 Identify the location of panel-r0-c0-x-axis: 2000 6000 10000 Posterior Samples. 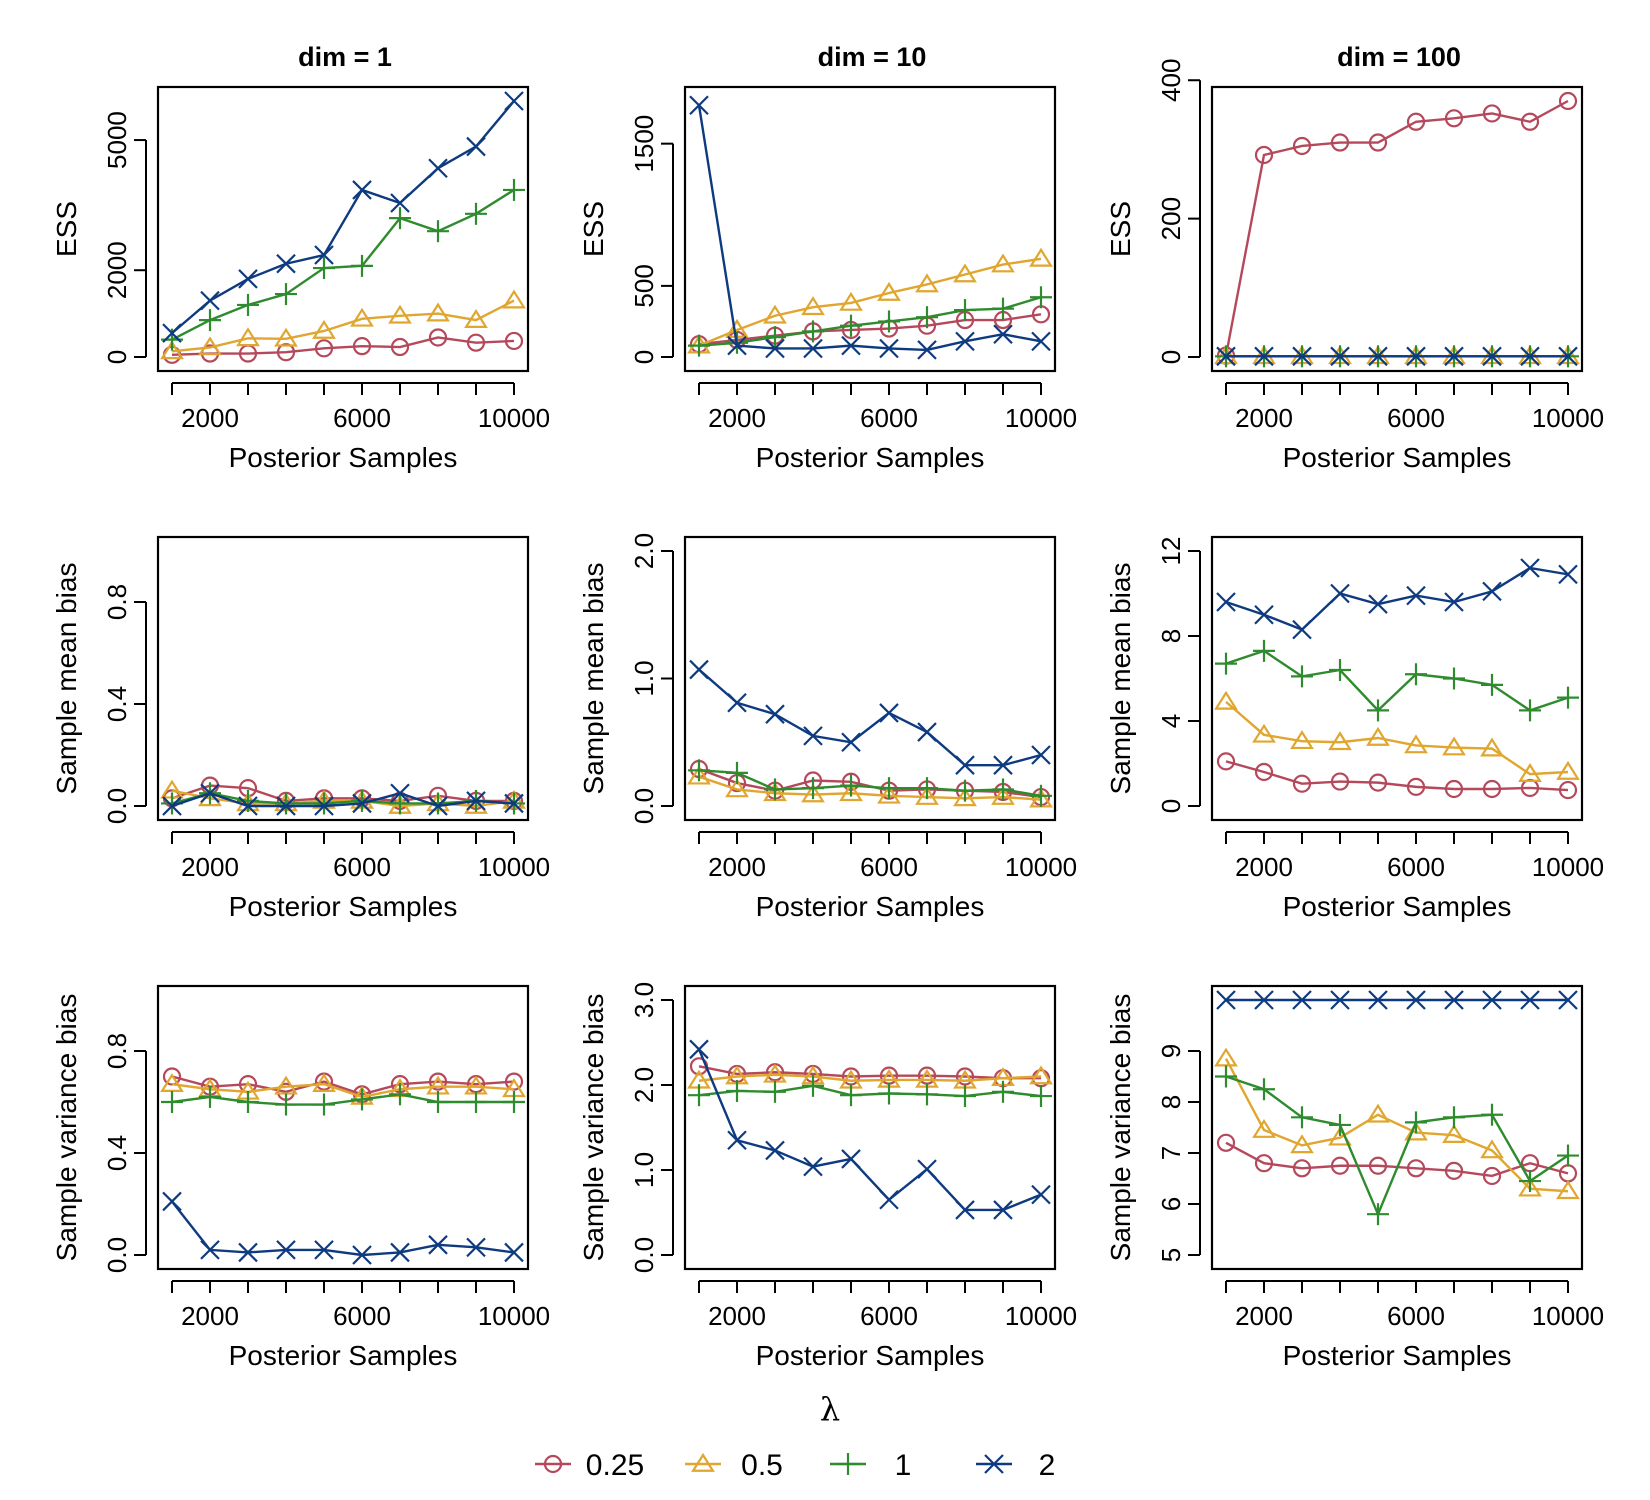
(360, 427).